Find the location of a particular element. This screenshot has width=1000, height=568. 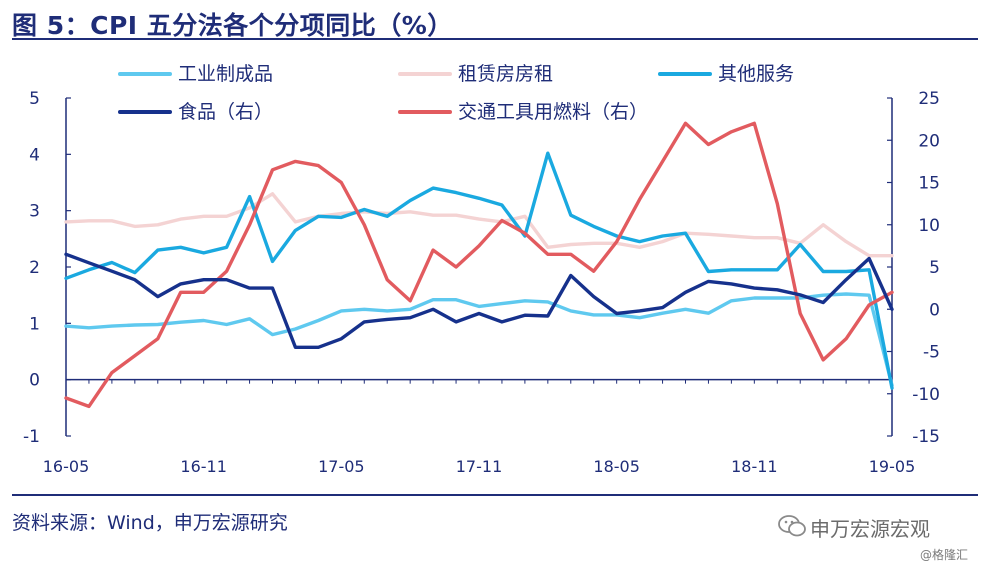

legend-label-3: 食品（右） is located at coordinates (225, 112).